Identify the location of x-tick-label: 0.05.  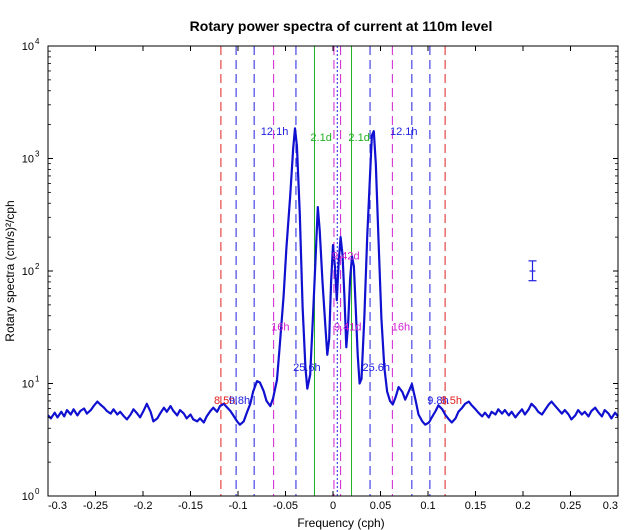
(380, 506).